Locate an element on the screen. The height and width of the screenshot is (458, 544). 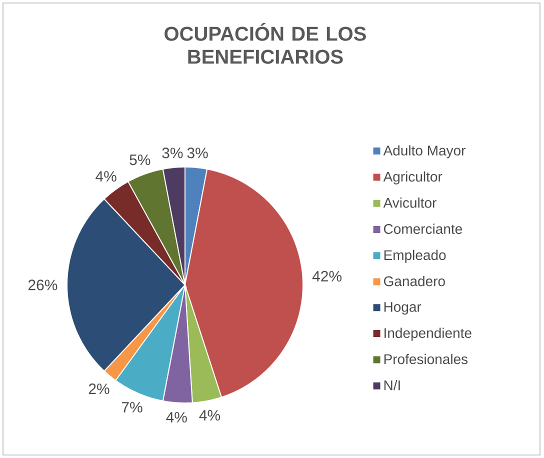
legend-label: Empleado is located at coordinates (415, 256).